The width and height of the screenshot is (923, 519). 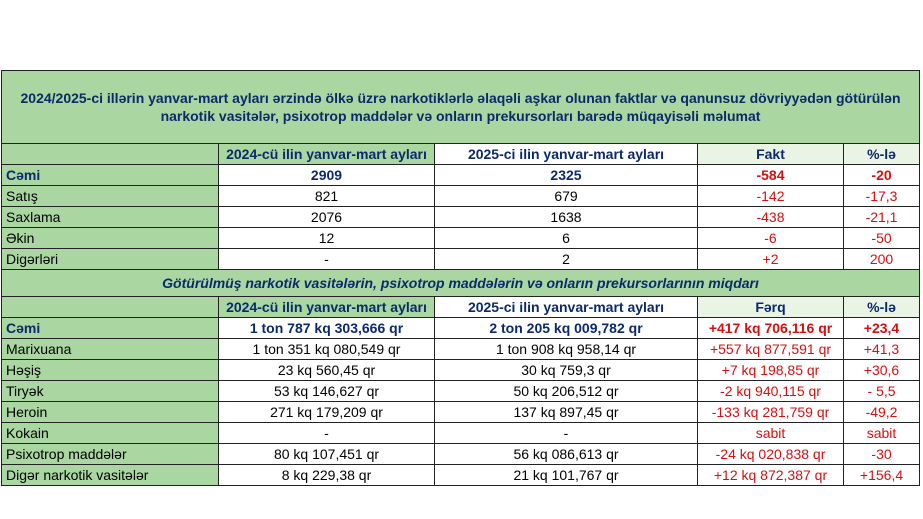 I want to click on cell-2024: 8 kq 229,38 qr, so click(x=326, y=475).